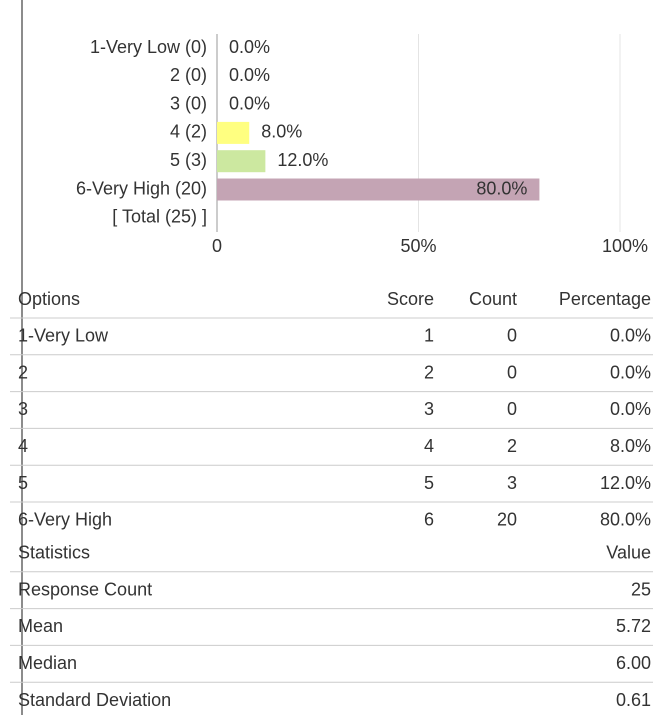  Describe the element at coordinates (605, 299) in the screenshot. I see `column-header: Percentage` at that location.